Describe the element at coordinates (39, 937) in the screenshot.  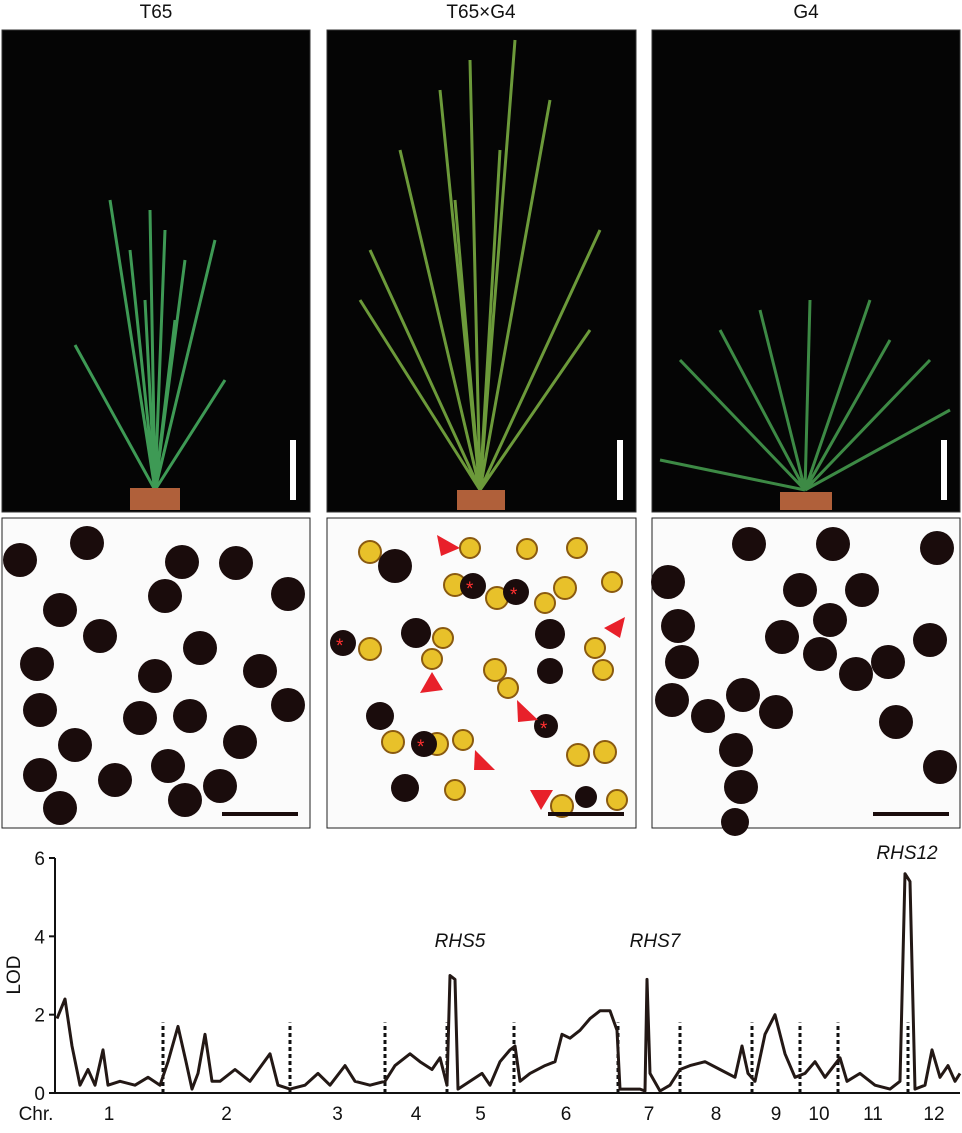
I see `y-tick-label: 4` at that location.